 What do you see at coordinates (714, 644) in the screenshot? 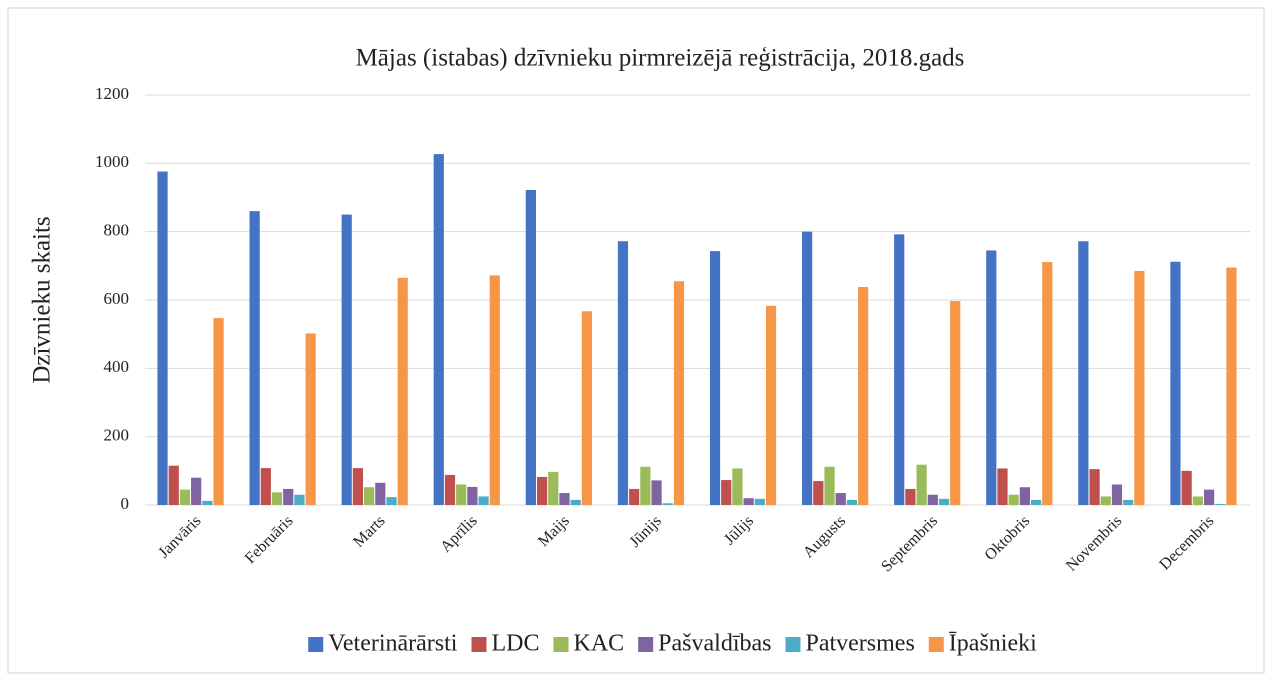
I see `legend-label: Pašvaldības` at bounding box center [714, 644].